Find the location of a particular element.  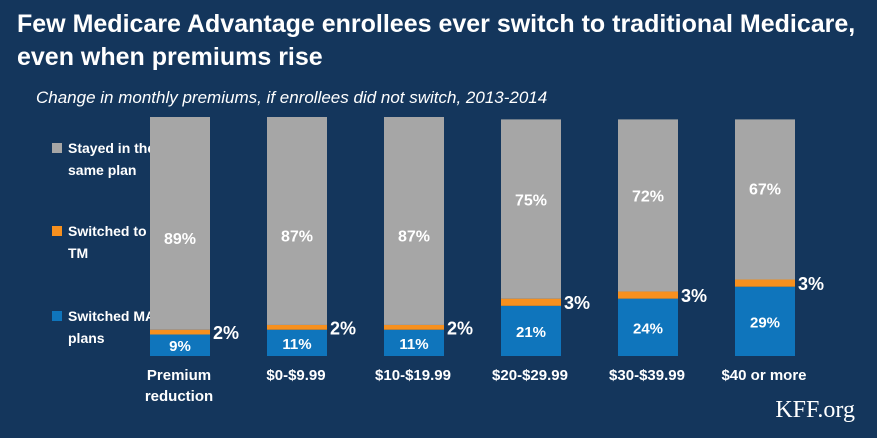

data-label-stayed-0: 89% is located at coordinates (180, 239).